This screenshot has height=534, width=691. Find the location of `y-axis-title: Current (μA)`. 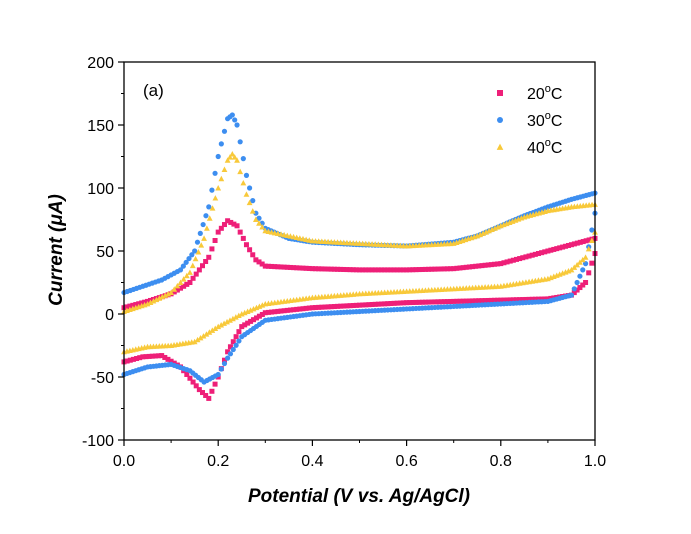

y-axis-title: Current (μA) is located at coordinates (56, 250).